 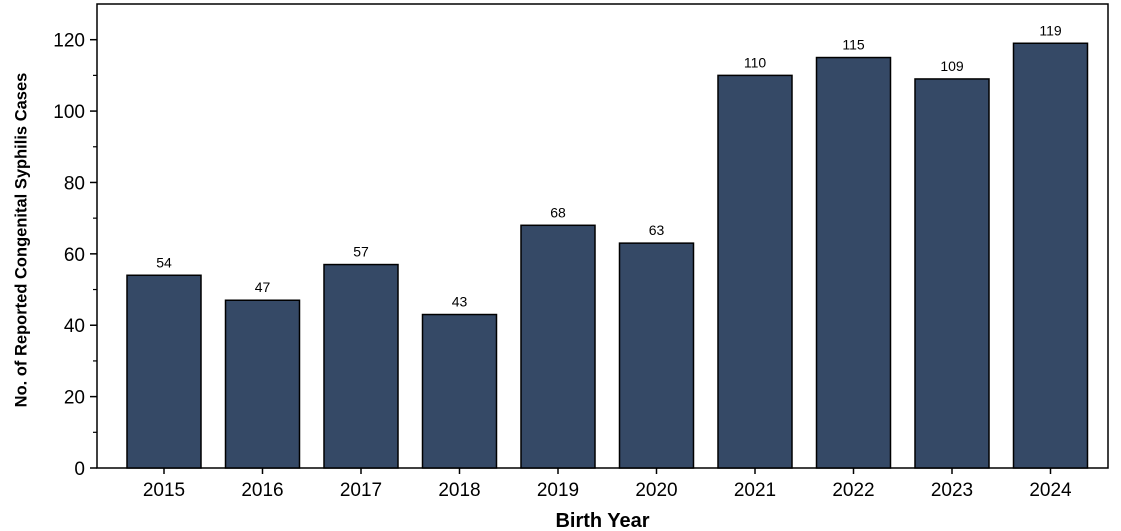 What do you see at coordinates (952, 66) in the screenshot?
I see `data-label-2023: 109` at bounding box center [952, 66].